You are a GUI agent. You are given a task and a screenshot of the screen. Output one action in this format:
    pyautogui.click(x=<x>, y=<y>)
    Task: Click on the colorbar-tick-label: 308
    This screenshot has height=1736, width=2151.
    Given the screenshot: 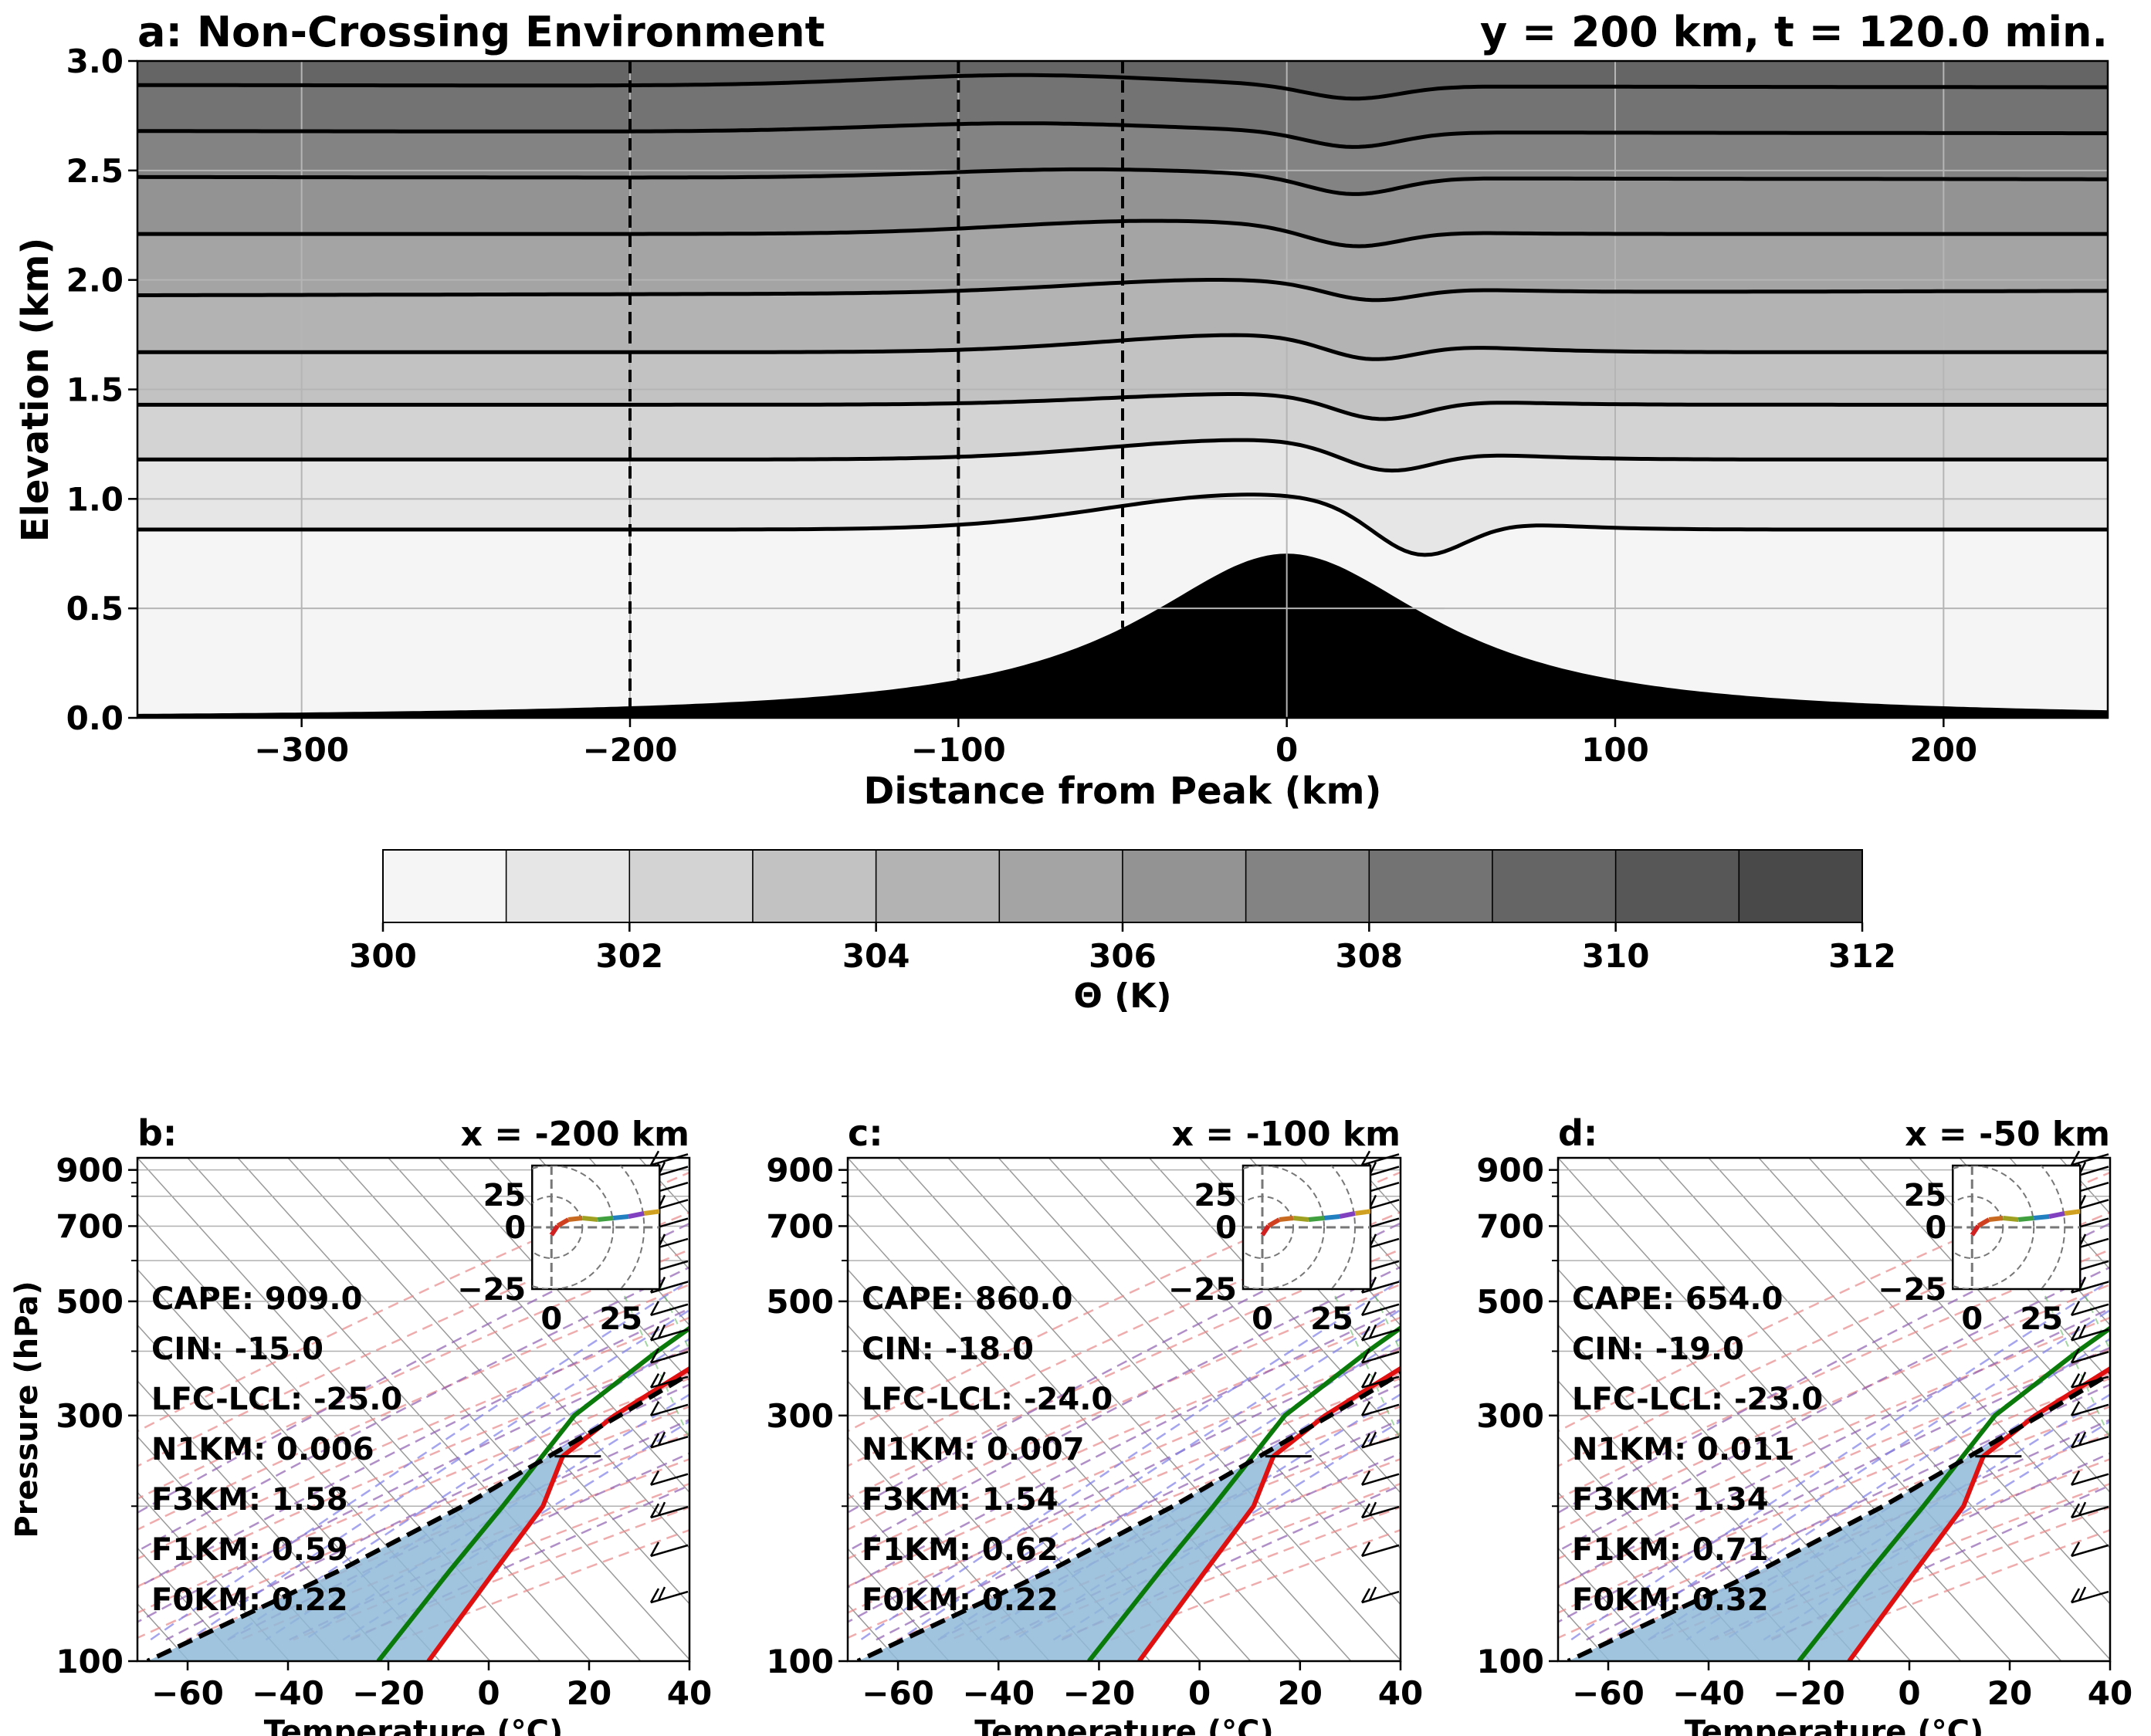 What is the action you would take?
    pyautogui.click(x=1369, y=956)
    